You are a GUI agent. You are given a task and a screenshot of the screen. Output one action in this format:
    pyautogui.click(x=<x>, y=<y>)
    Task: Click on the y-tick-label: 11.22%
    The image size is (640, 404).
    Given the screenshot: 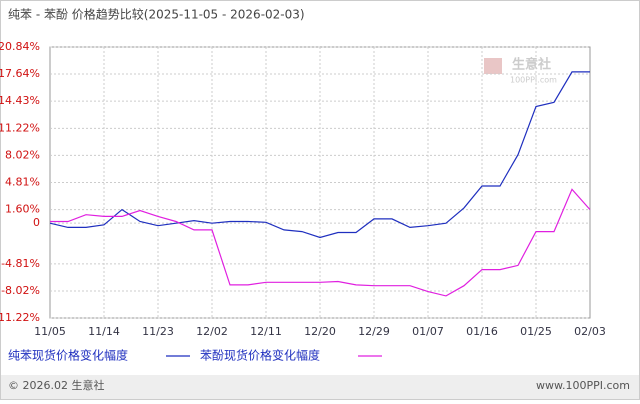 What is the action you would take?
    pyautogui.click(x=20, y=127)
    